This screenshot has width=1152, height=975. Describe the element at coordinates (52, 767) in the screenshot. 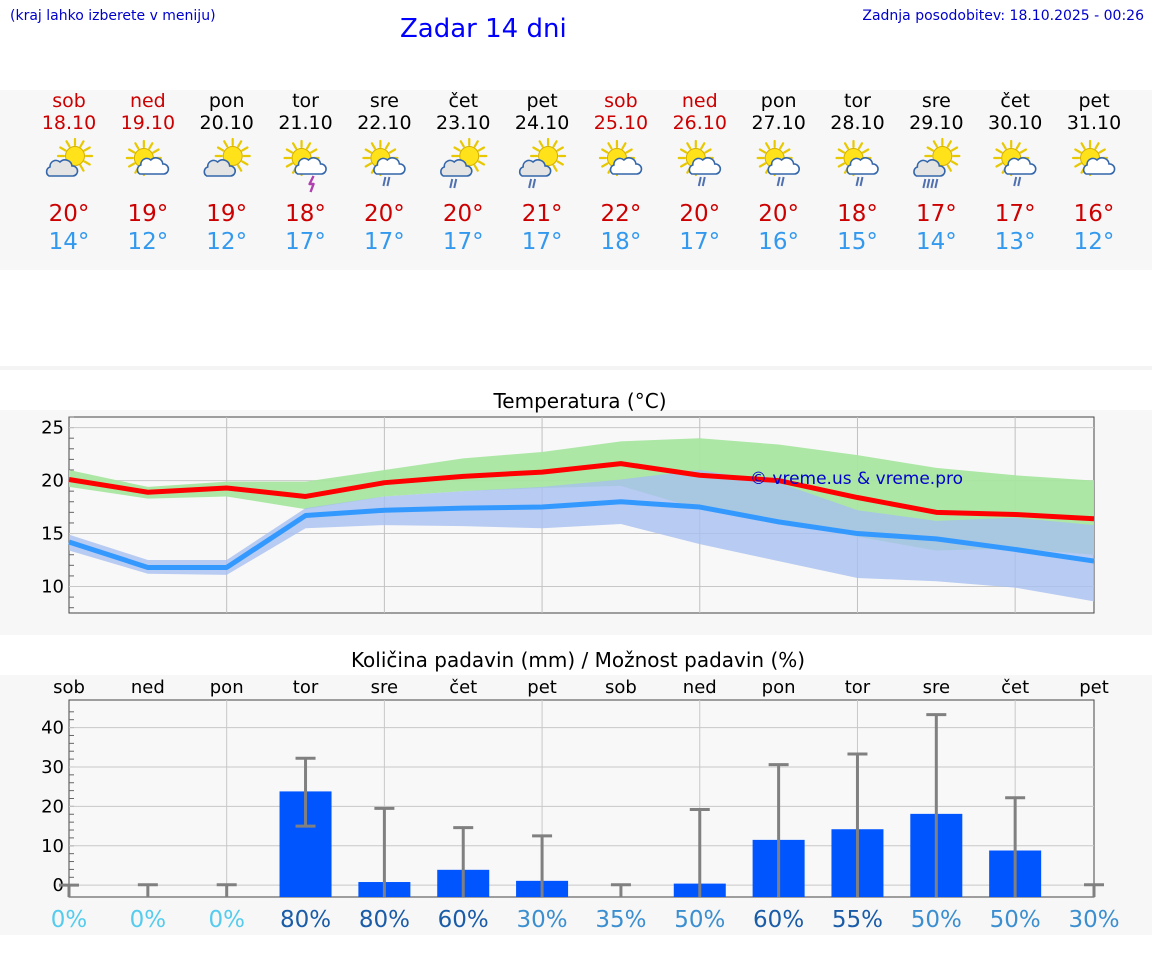

I see `precipitation-y-tick: 30` at that location.